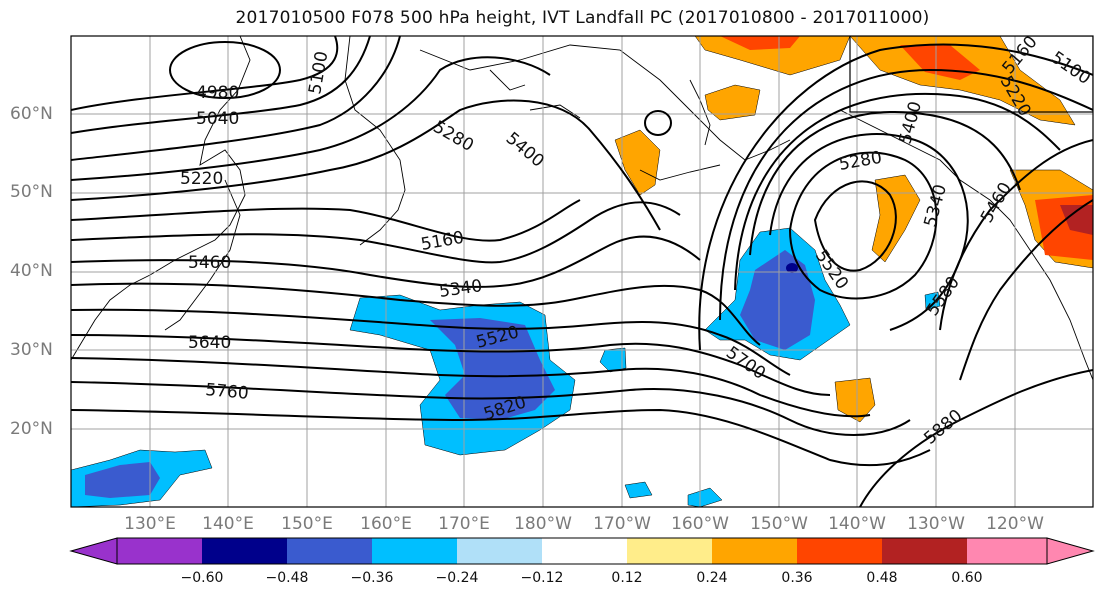 The image size is (1105, 601). Describe the element at coordinates (627, 578) in the screenshot. I see `colorbar-tick: 0.12` at that location.